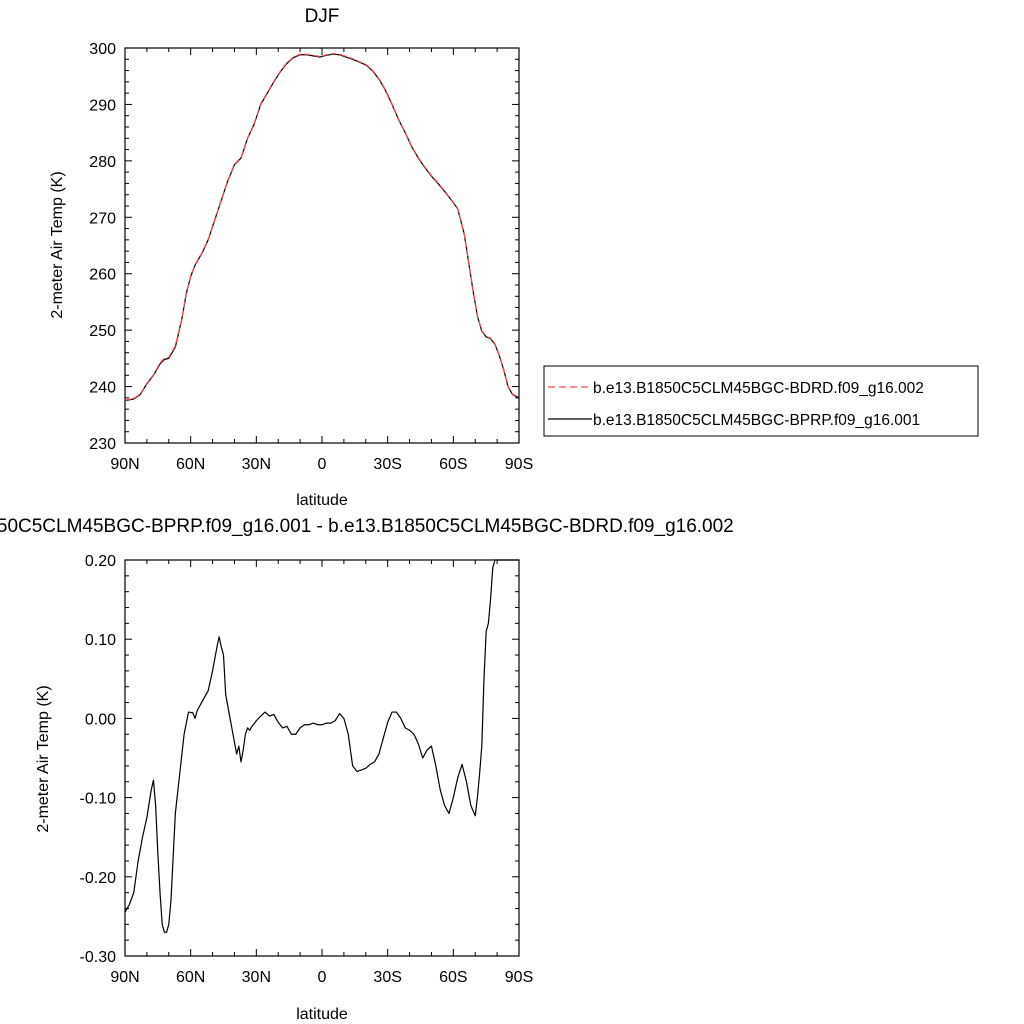  What do you see at coordinates (102, 331) in the screenshot?
I see `y-tick-label: 250` at bounding box center [102, 331].